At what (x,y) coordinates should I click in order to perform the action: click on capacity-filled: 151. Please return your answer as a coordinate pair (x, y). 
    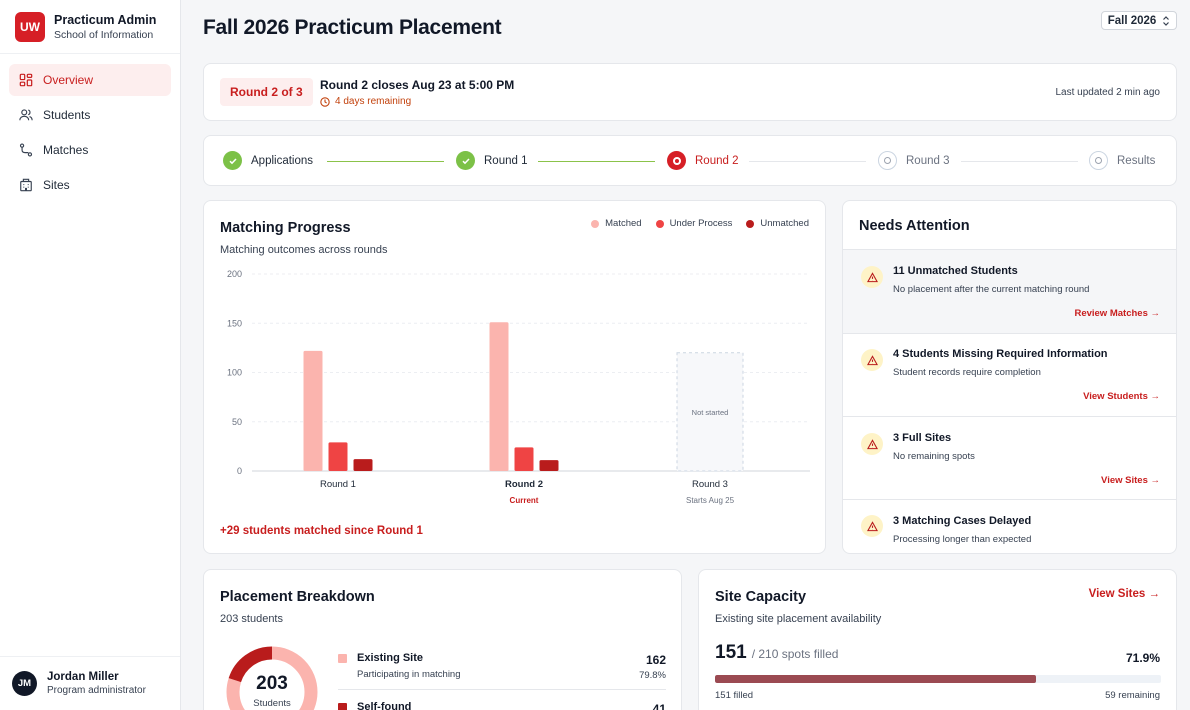
    Looking at the image, I should click on (731, 652).